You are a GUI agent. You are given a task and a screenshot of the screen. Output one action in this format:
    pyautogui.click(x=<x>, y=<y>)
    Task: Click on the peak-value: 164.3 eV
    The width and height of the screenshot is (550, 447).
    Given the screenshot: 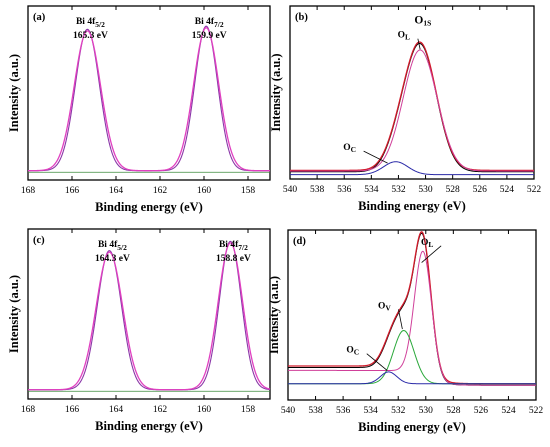 What is the action you would take?
    pyautogui.click(x=112, y=259)
    